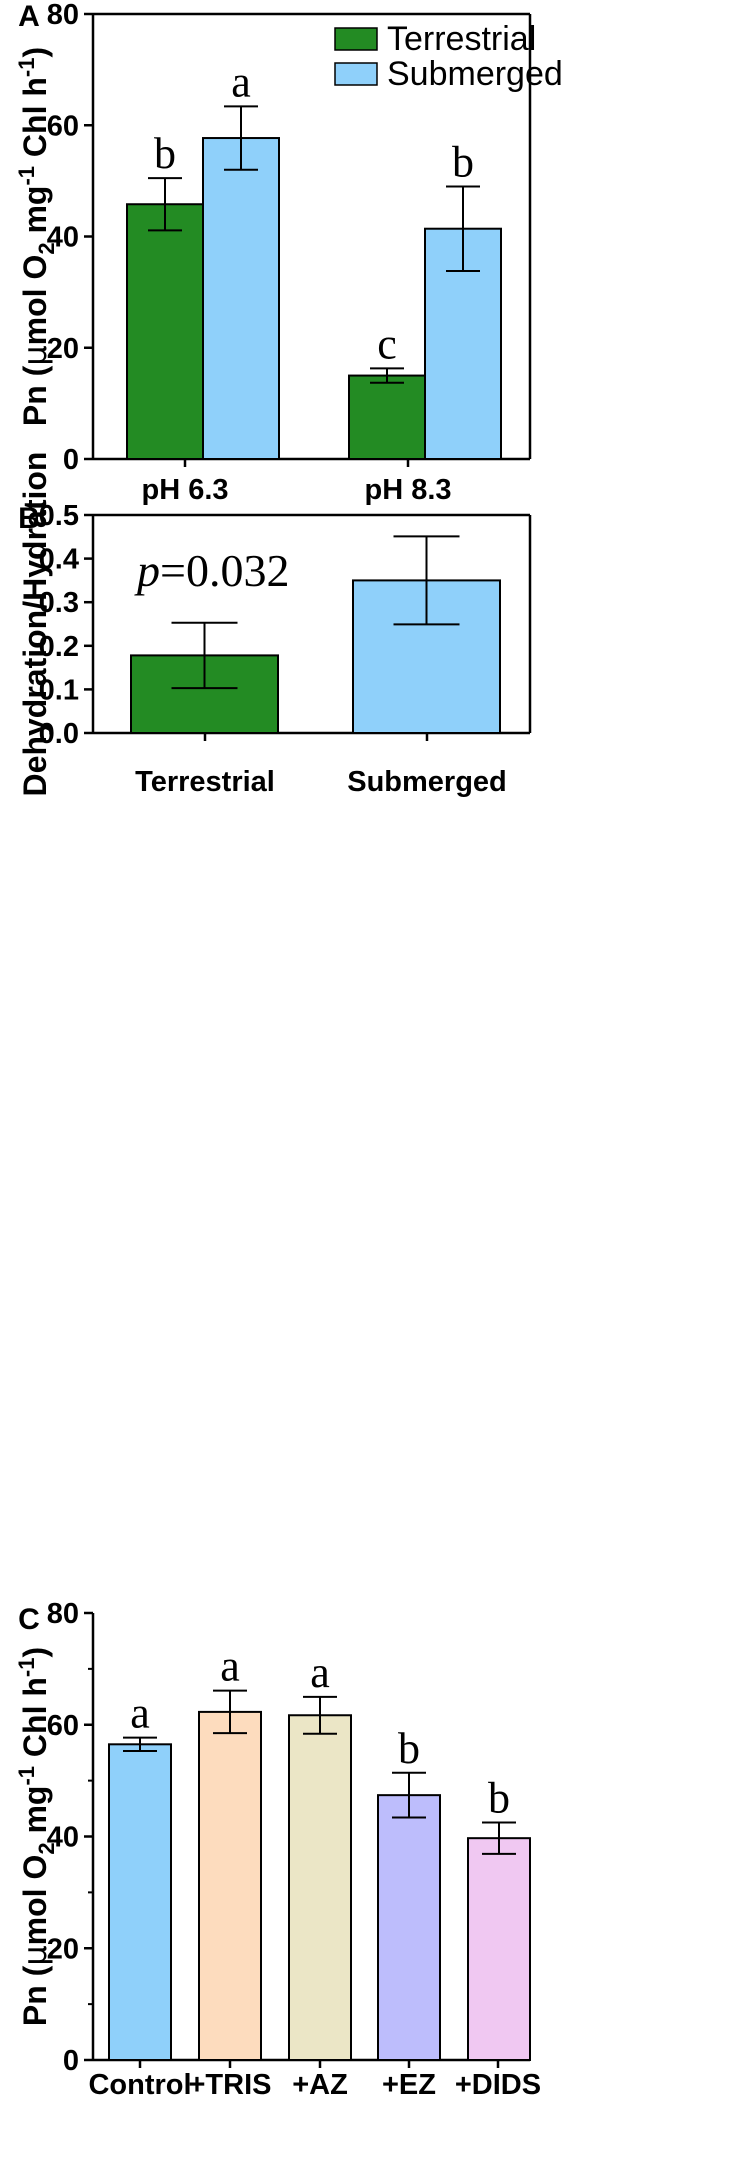  Describe the element at coordinates (59, 516) in the screenshot. I see `y-tick-label: 0.5` at that location.